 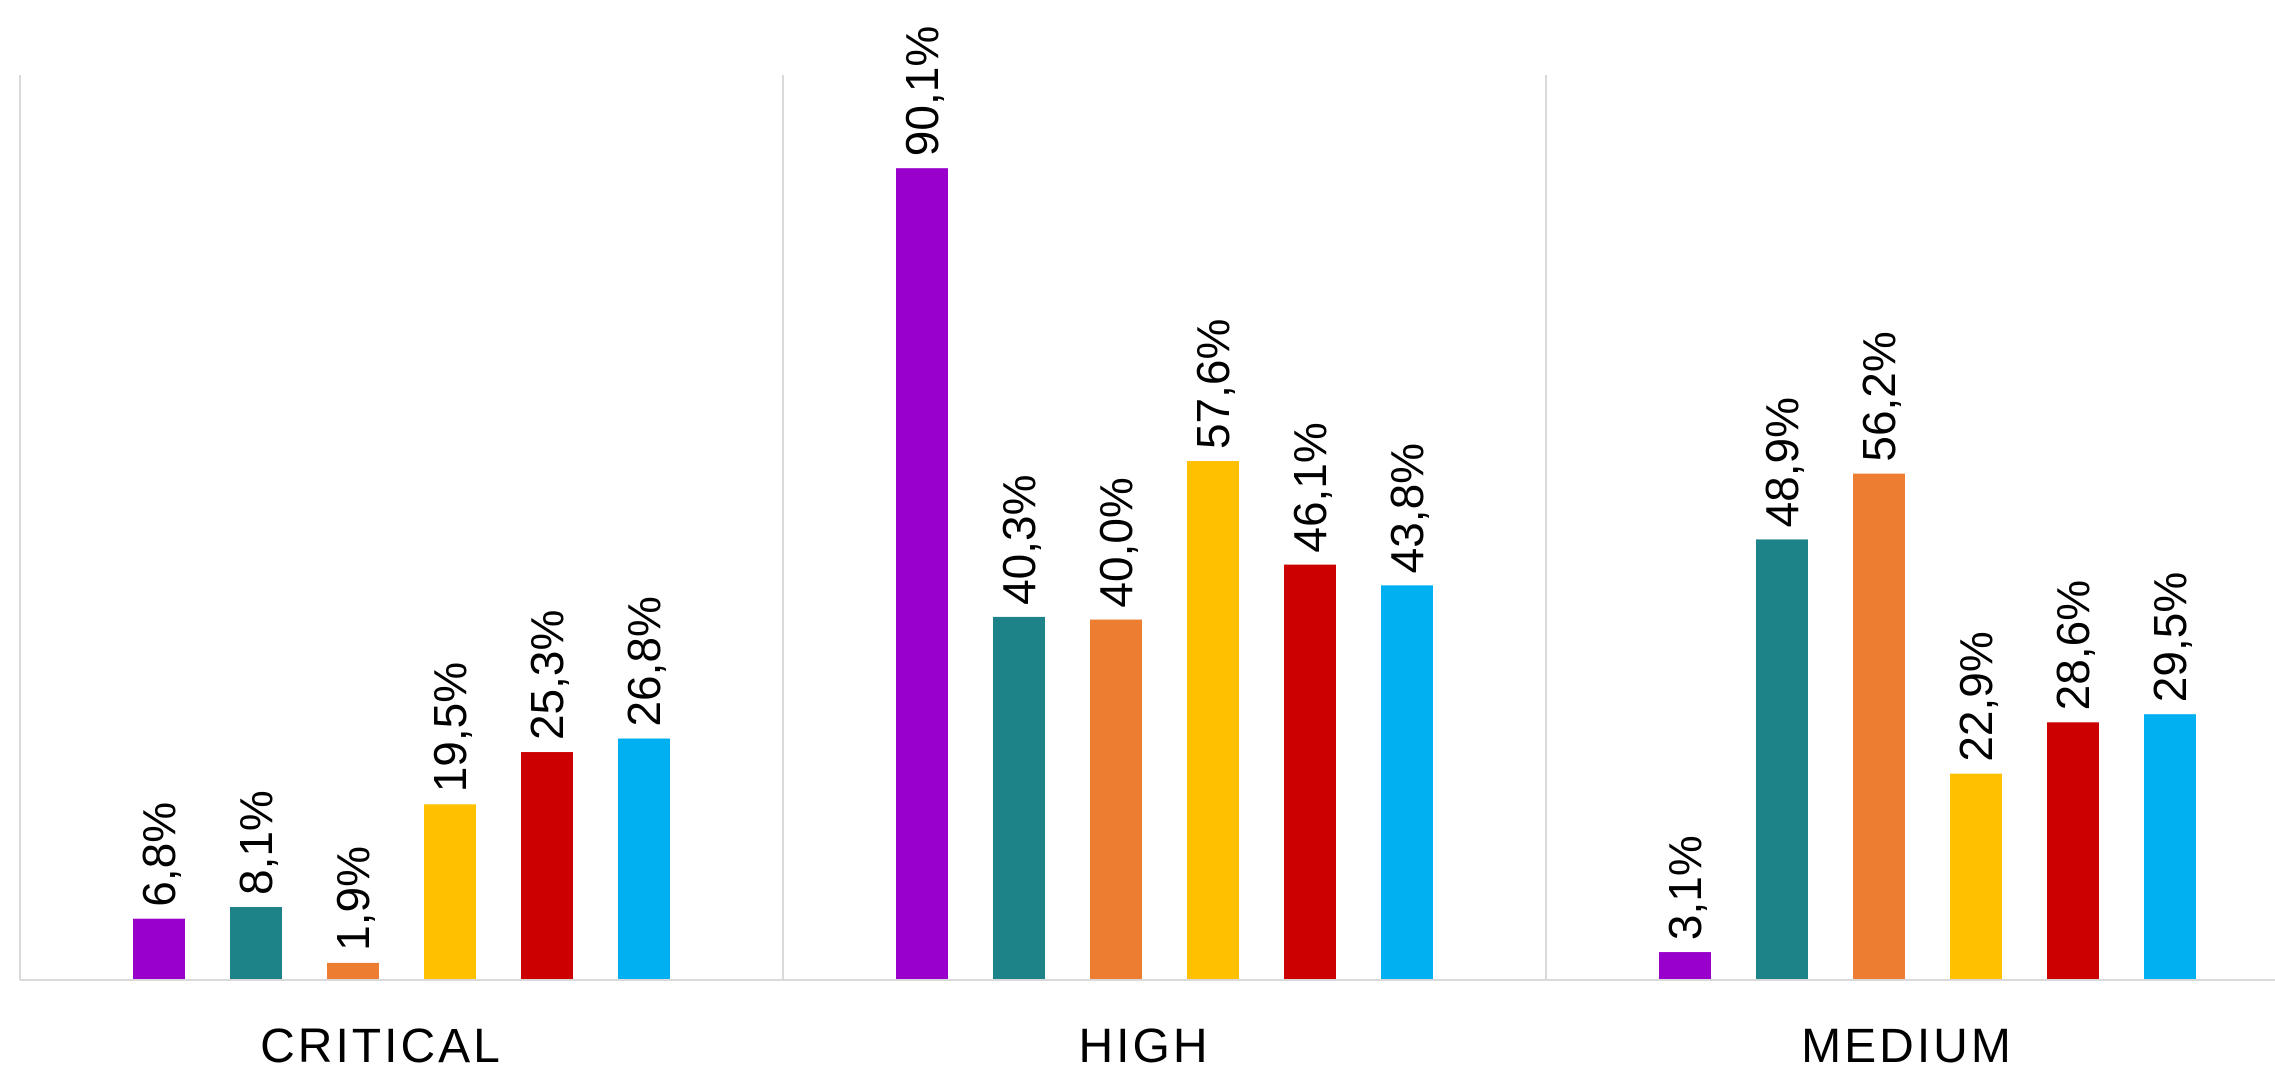 I want to click on category-label: MEDIUM, so click(x=1907, y=1045).